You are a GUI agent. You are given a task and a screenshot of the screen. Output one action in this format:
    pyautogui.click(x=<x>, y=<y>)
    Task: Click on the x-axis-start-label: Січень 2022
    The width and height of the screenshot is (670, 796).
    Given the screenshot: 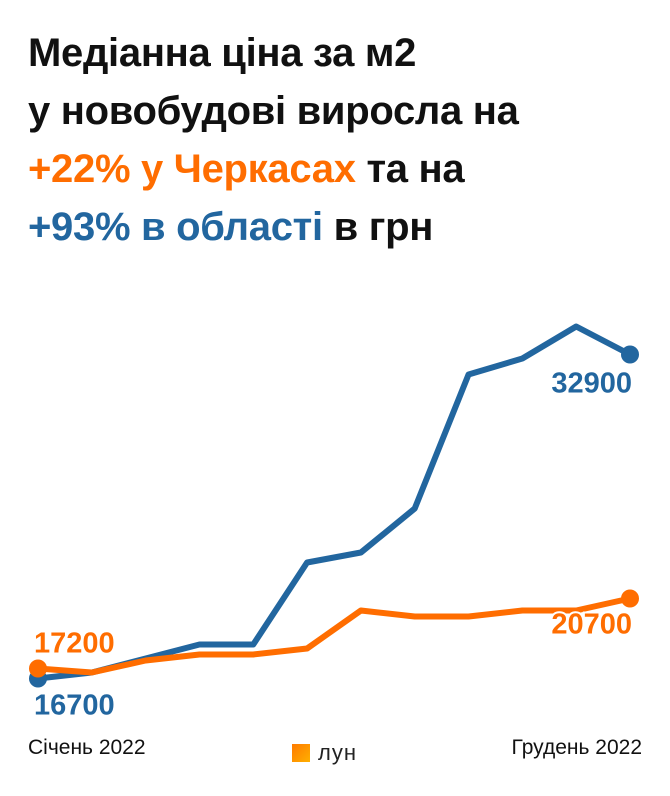 What is the action you would take?
    pyautogui.click(x=87, y=747)
    